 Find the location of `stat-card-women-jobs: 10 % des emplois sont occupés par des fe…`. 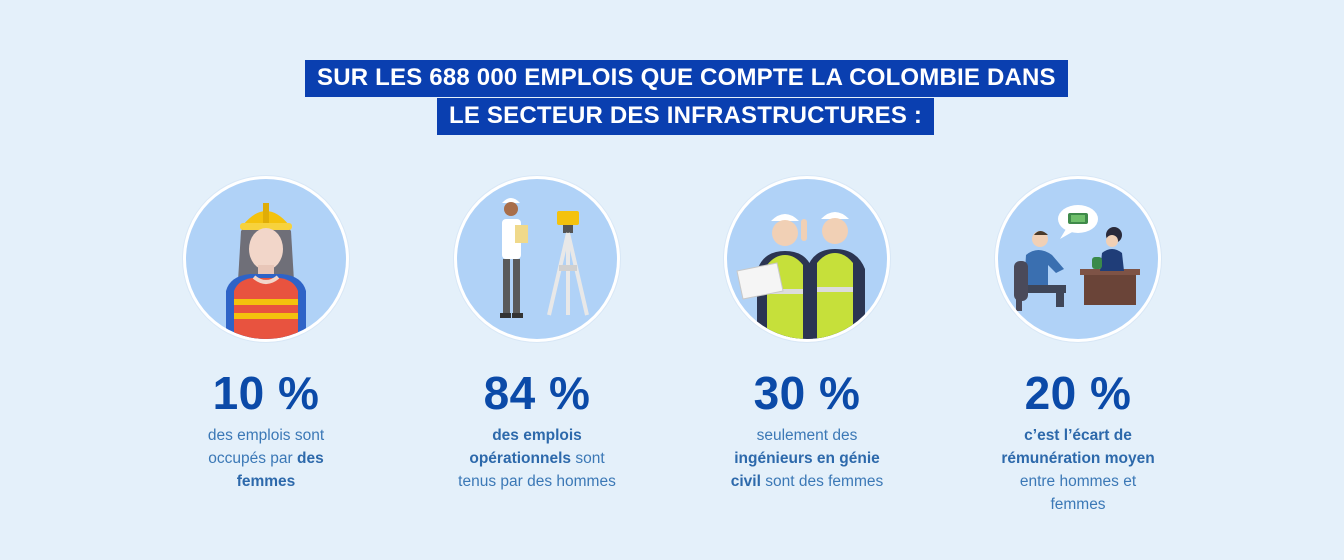

stat-card-women-jobs: 10 % des emplois sont occupés par des fe… is located at coordinates (266, 334).